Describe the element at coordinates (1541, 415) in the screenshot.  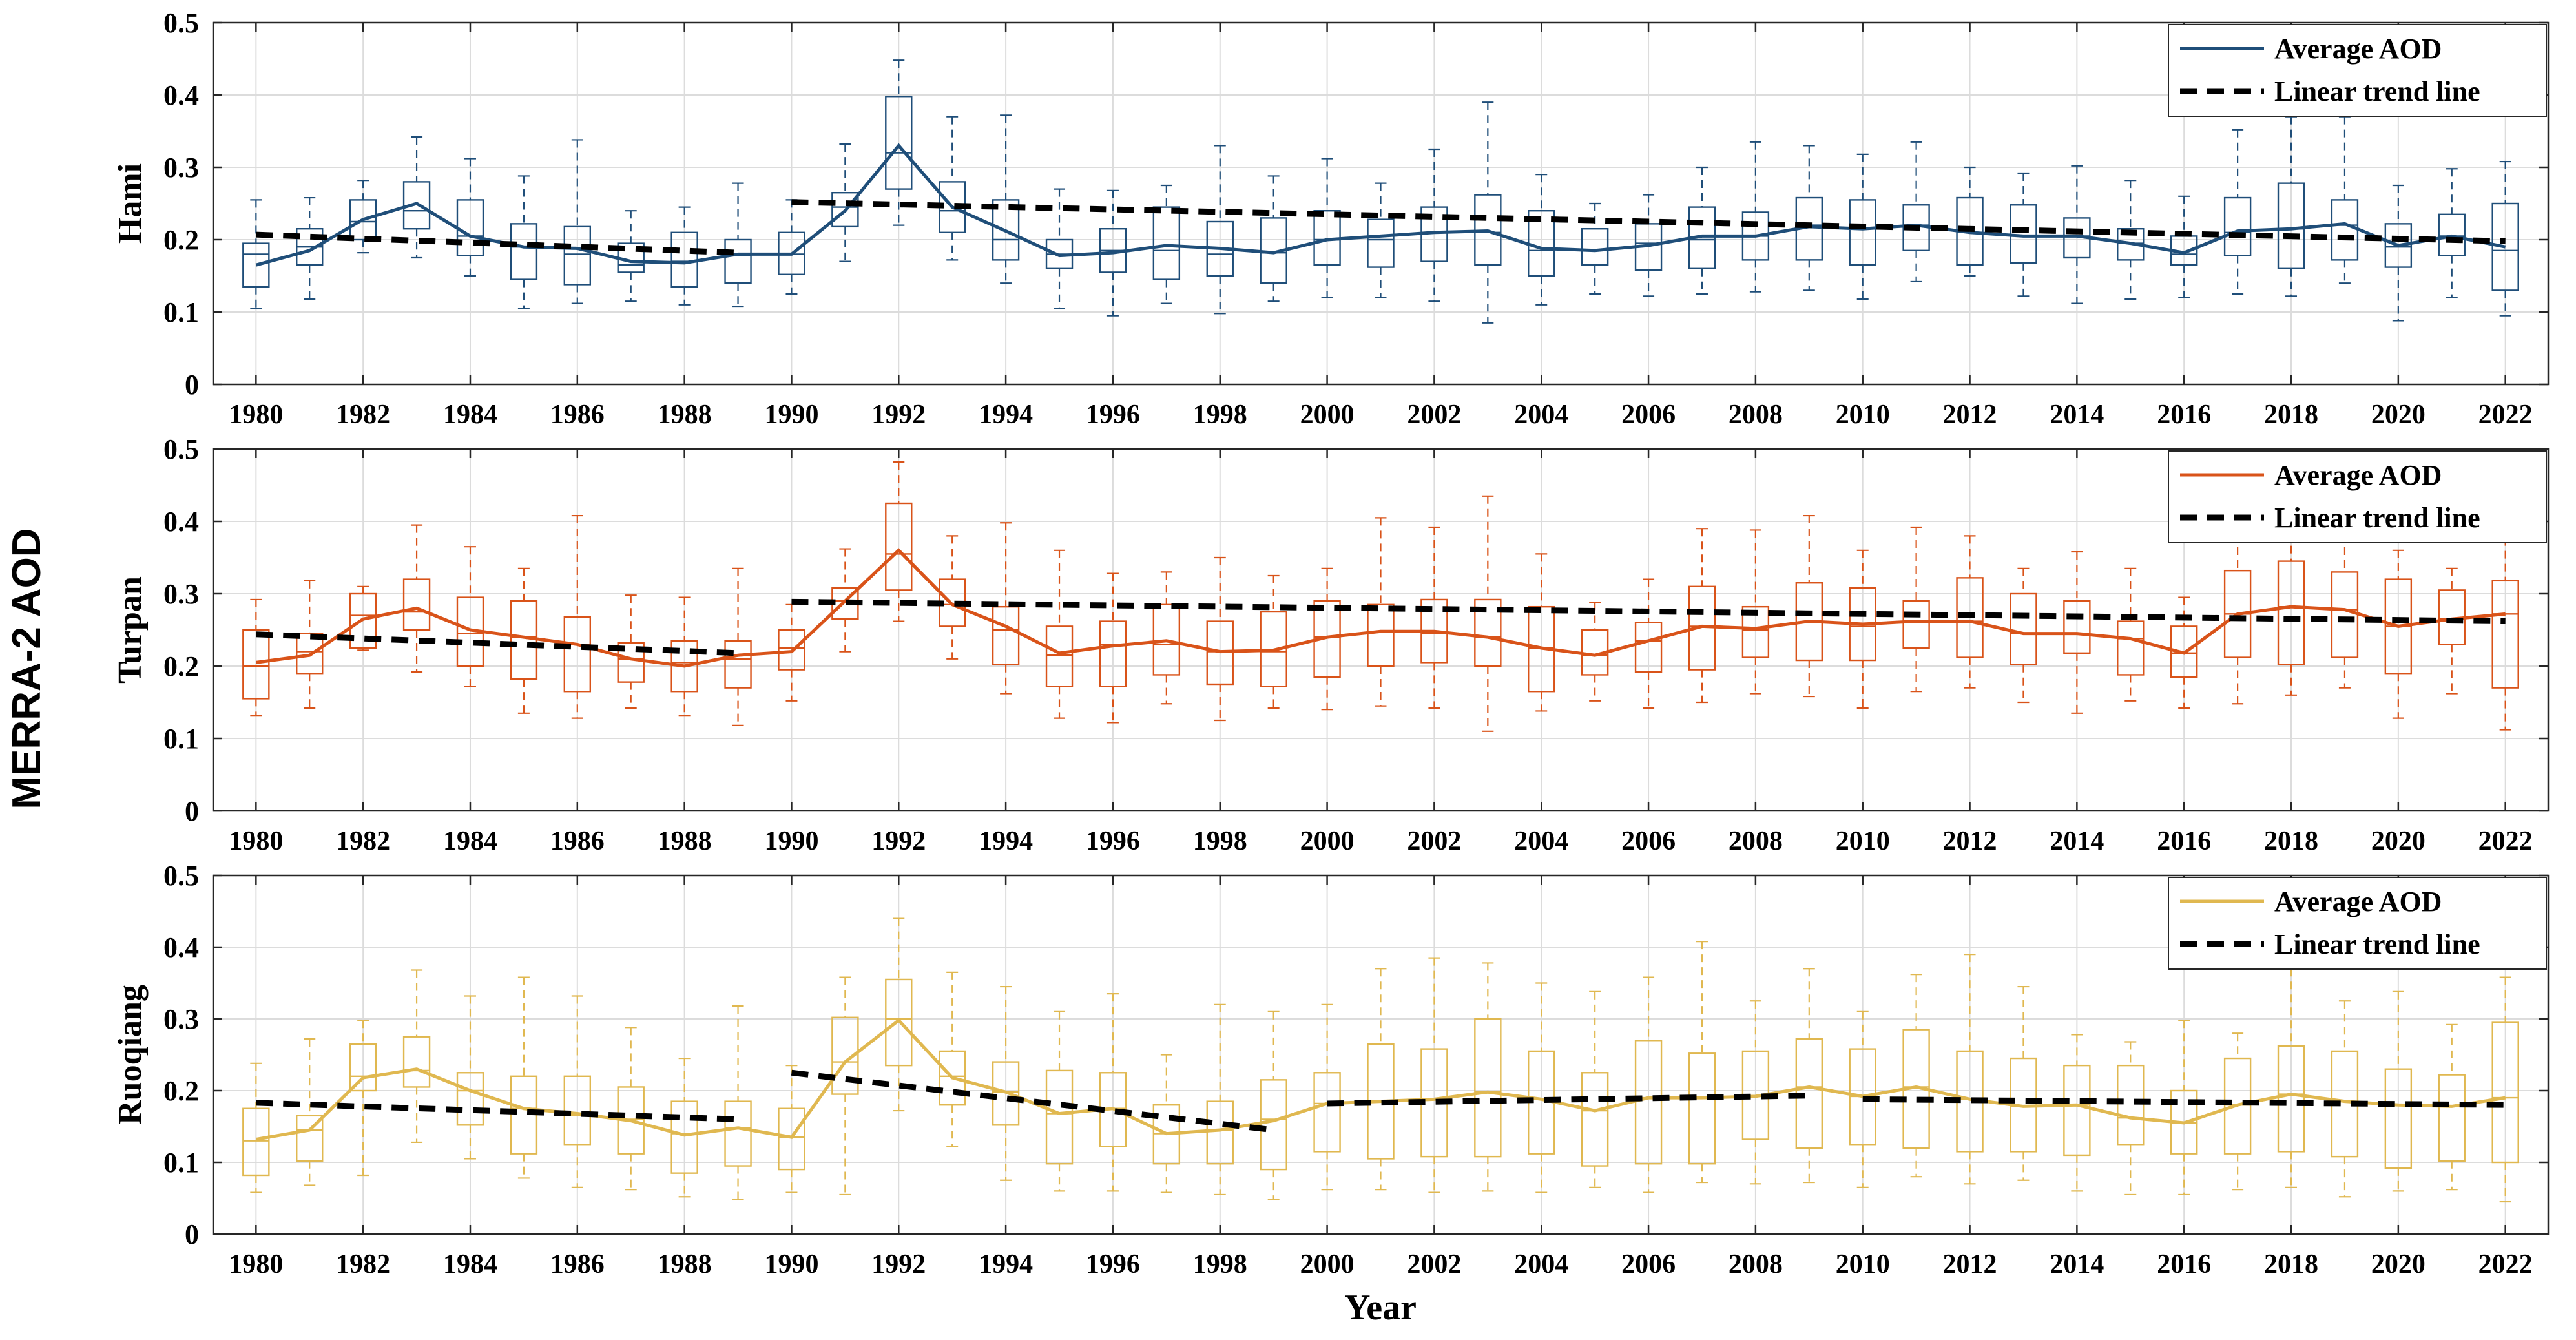
I see `x-tick-label: 2004` at that location.